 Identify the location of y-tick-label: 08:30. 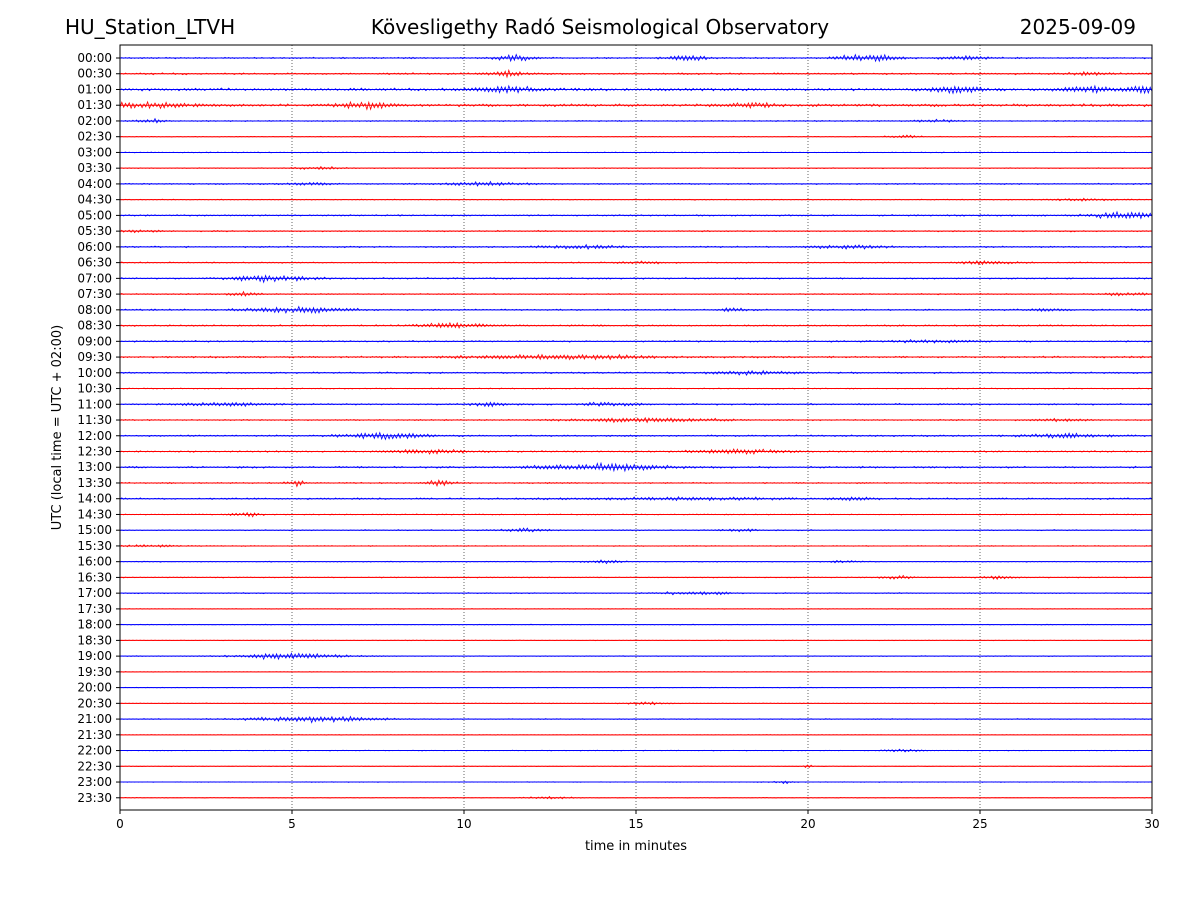
(94, 326).